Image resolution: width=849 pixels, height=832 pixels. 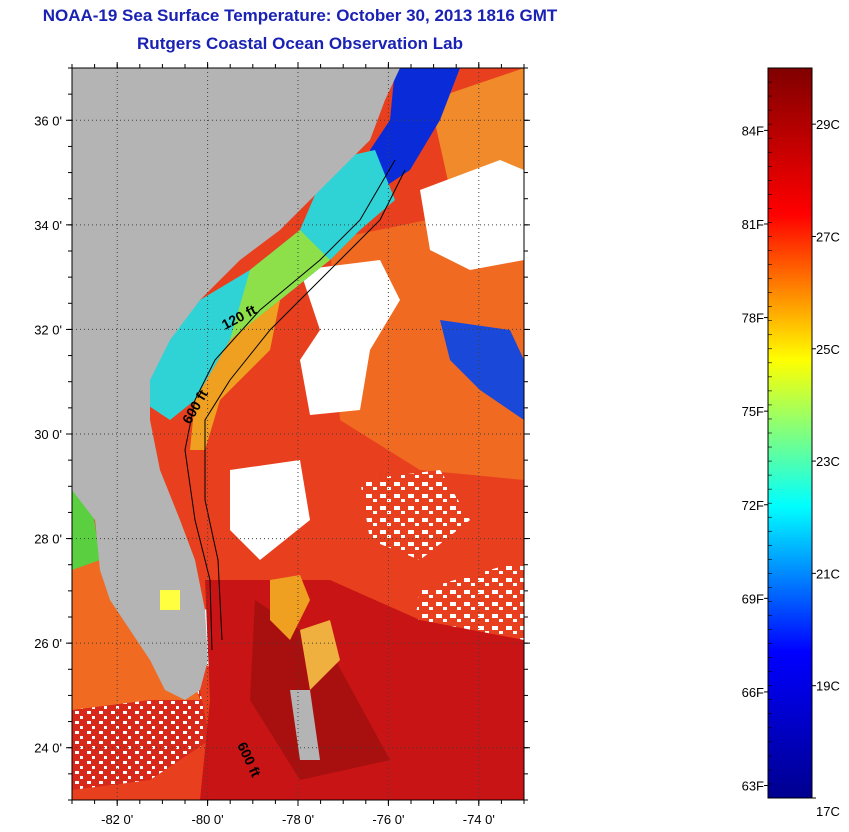 What do you see at coordinates (388, 819) in the screenshot?
I see `lon-tick-label: -76 0'` at bounding box center [388, 819].